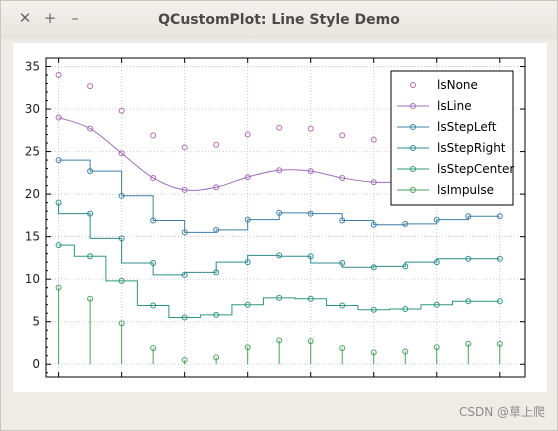 This screenshot has height=431, width=558. Describe the element at coordinates (50, 18) in the screenshot. I see `maximize-icon: +` at that location.